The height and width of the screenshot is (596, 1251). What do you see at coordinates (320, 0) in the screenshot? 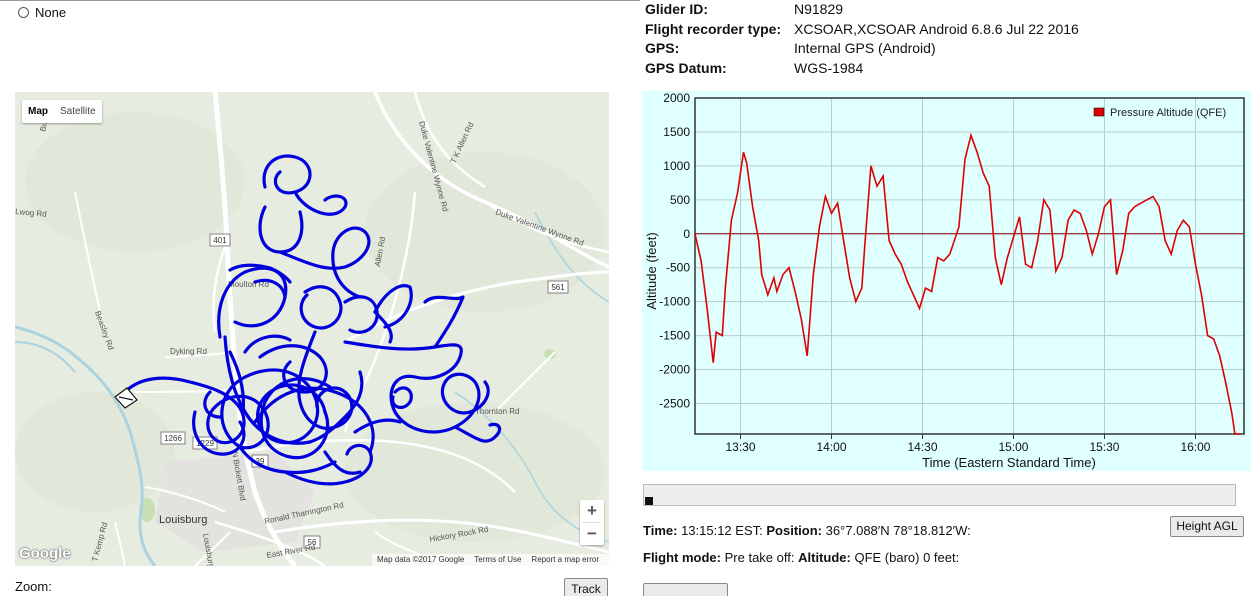
I see `top-divider` at bounding box center [320, 0].